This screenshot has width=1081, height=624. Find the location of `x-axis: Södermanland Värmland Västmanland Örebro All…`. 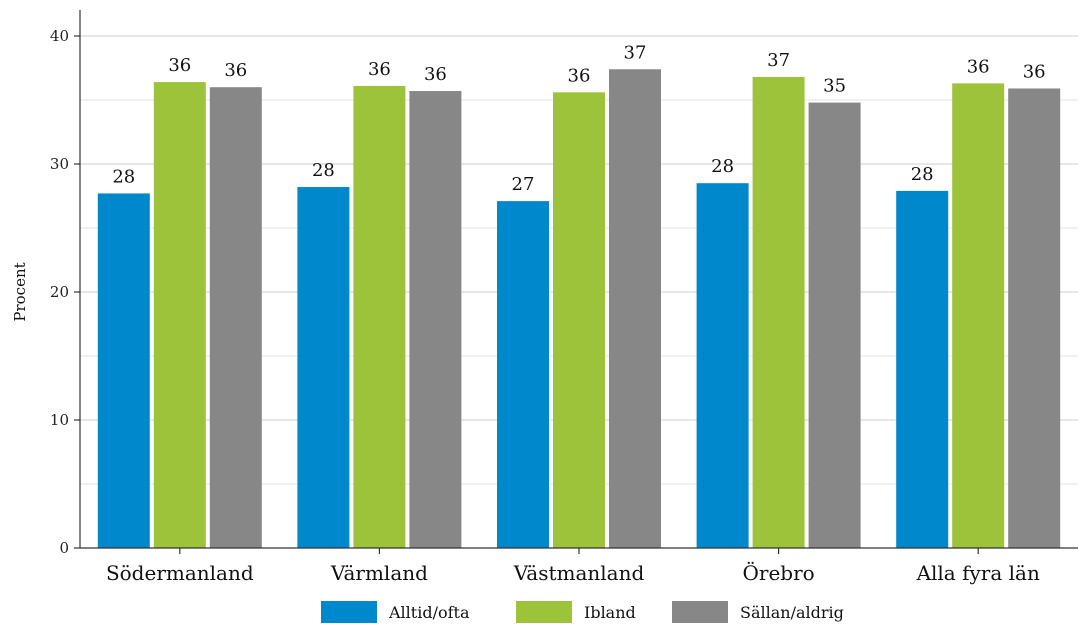

x-axis: Södermanland Värmland Västmanland Örebro All… is located at coordinates (579, 566).